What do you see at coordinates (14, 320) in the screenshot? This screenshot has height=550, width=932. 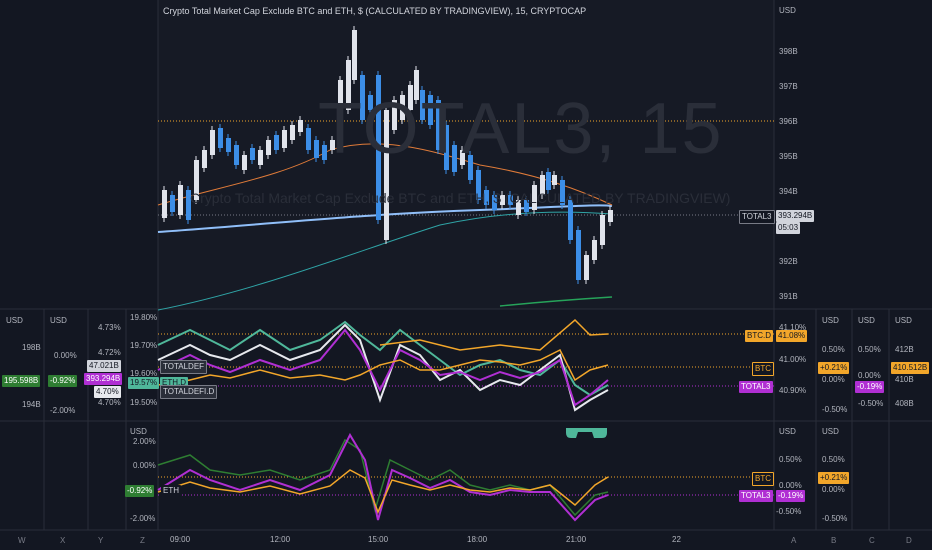 I see `left-col1-currency: USD` at bounding box center [14, 320].